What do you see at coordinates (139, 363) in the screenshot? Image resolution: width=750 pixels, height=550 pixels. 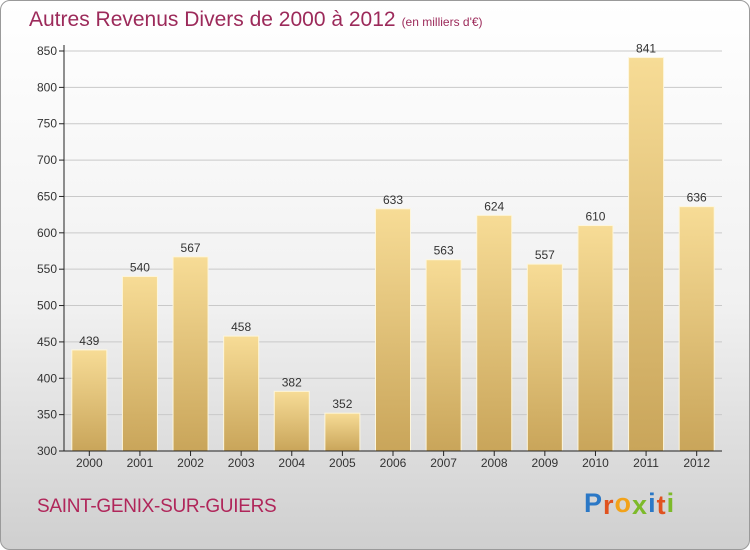 I see `bar-2001` at bounding box center [139, 363].